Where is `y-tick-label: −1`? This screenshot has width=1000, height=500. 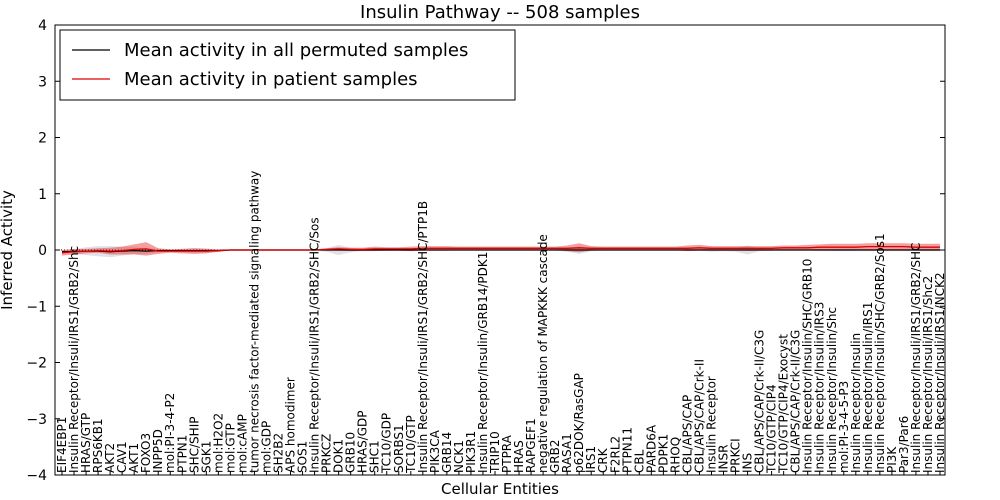
y-tick-label: −1 is located at coordinates (36, 307).